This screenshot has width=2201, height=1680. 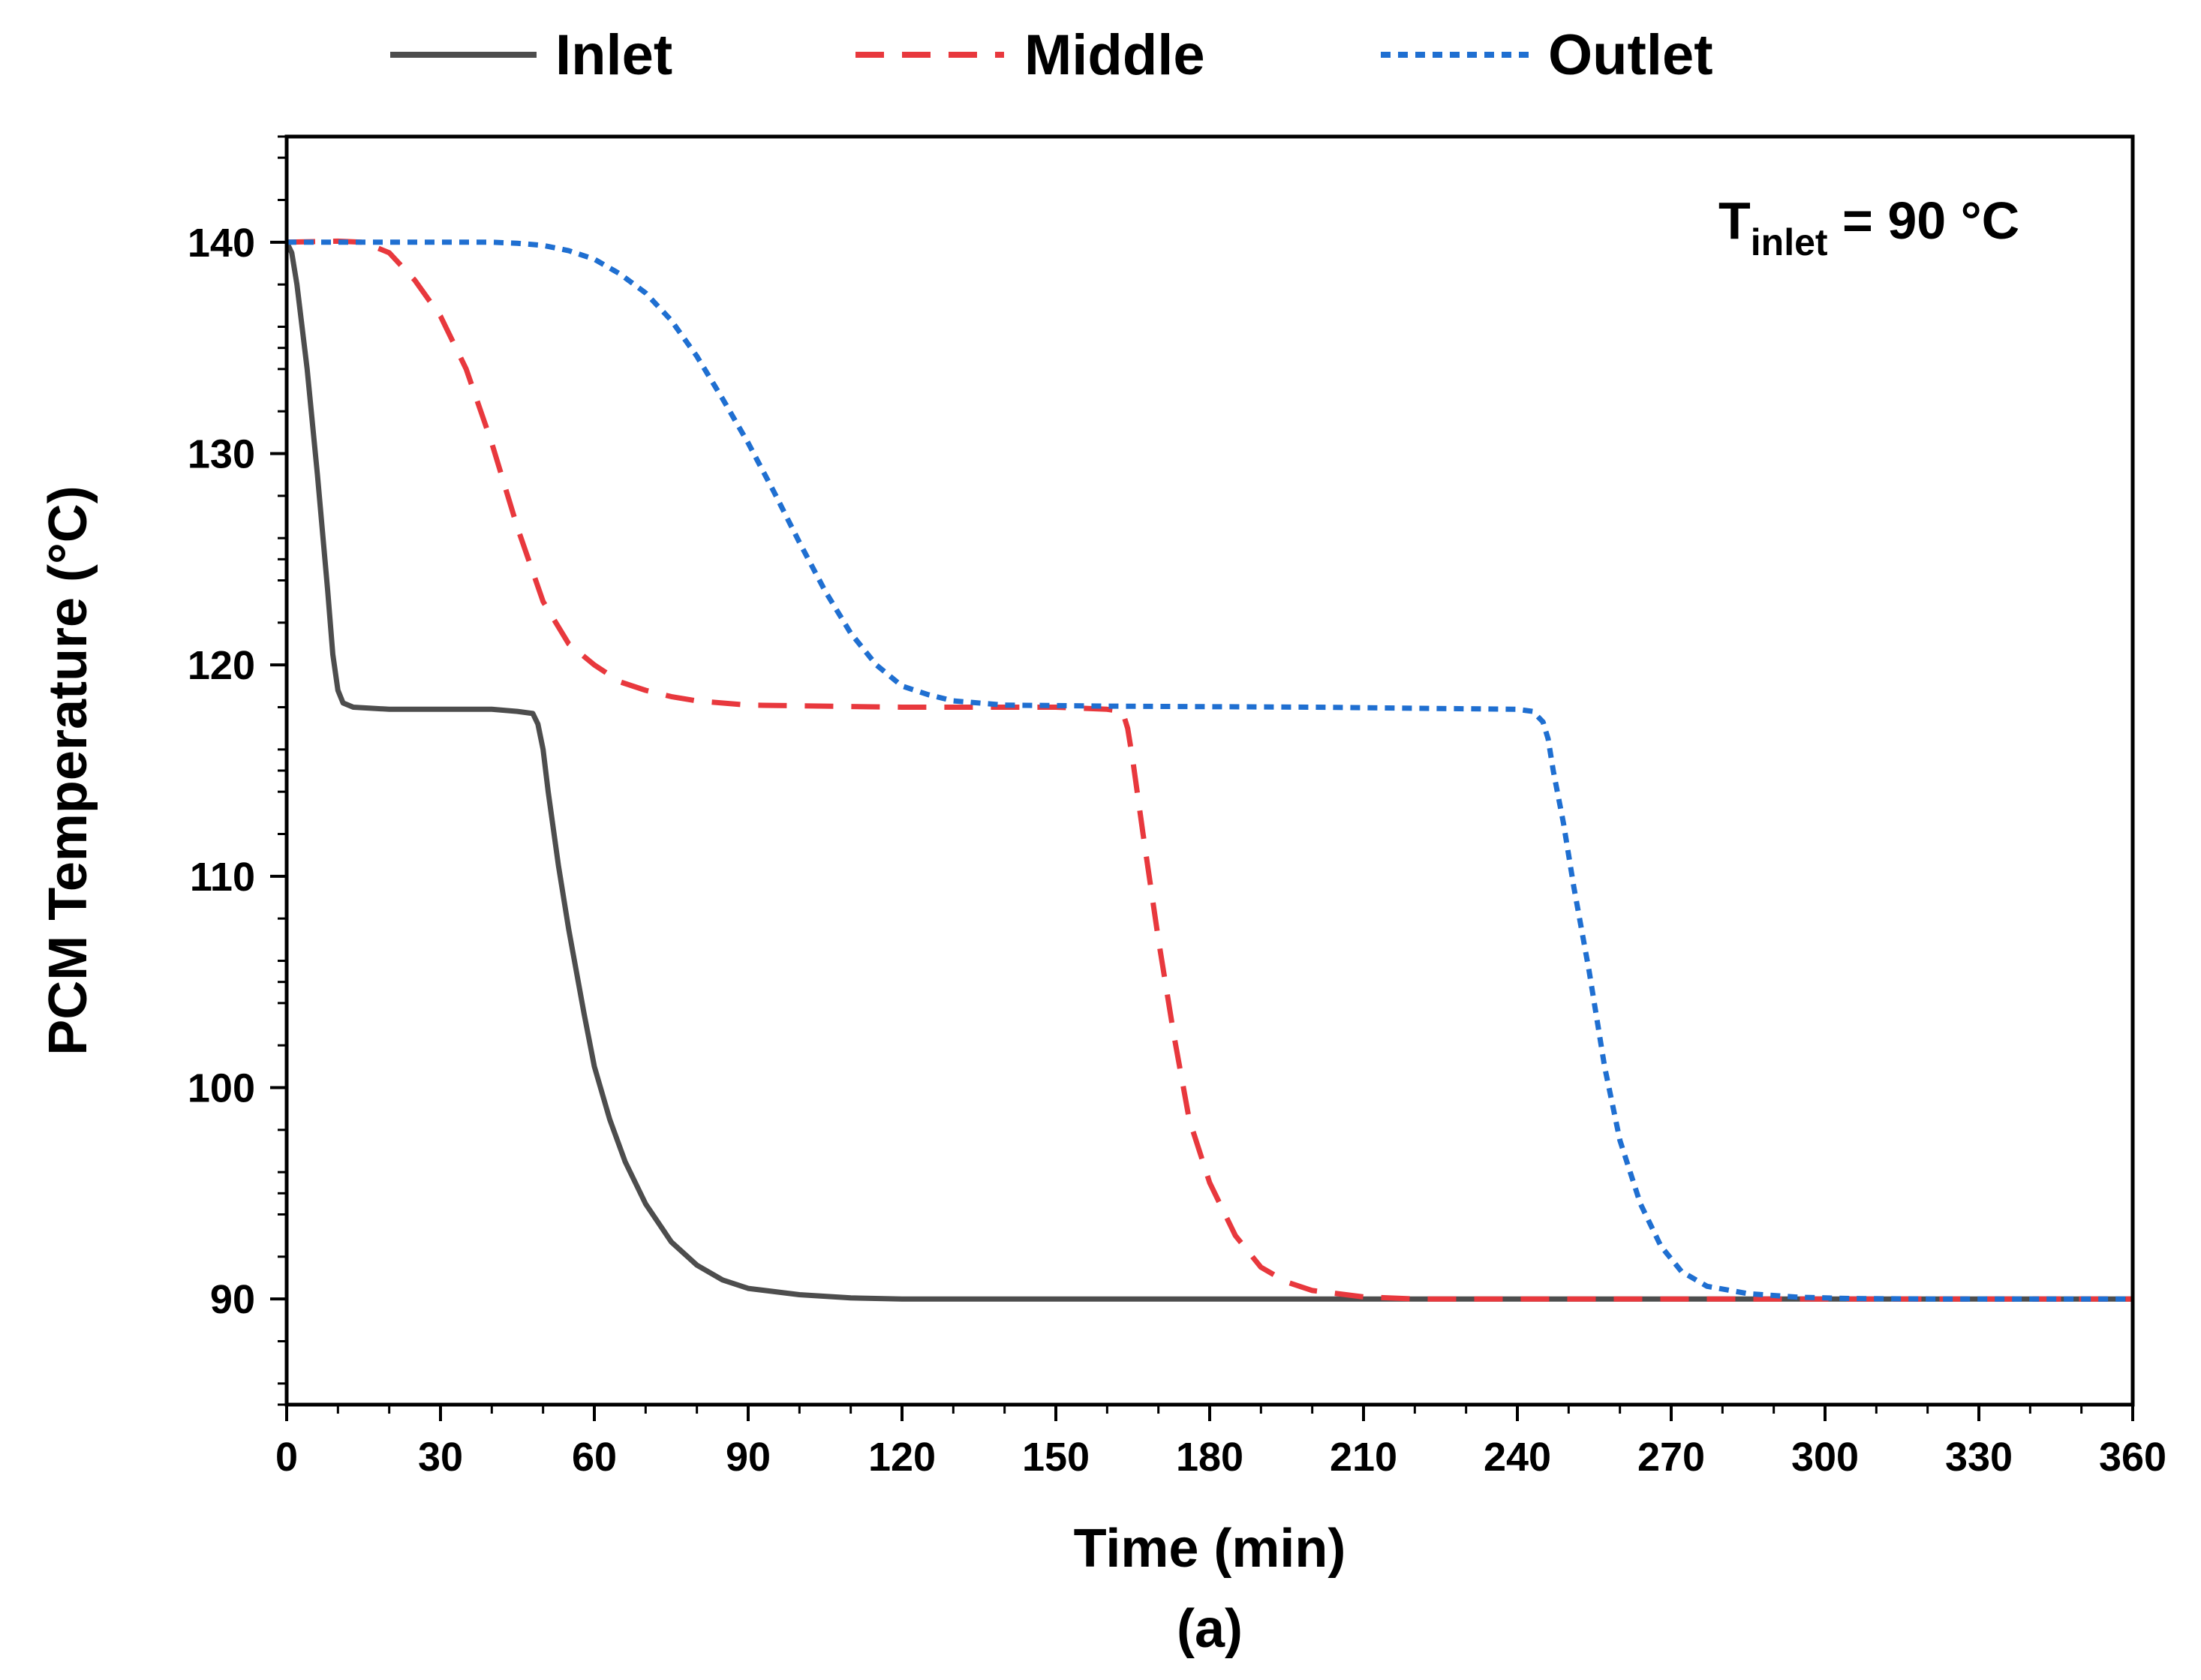 I want to click on x-tick-label-60: 60, so click(x=594, y=1457).